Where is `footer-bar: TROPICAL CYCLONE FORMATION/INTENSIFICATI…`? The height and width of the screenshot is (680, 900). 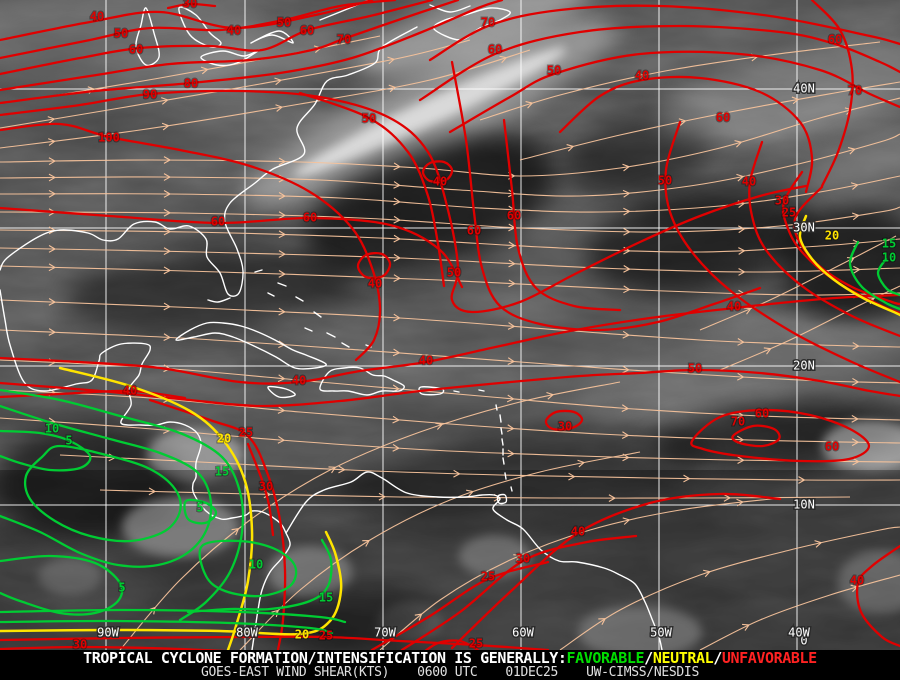 footer-bar: TROPICAL CYCLONE FORMATION/INTENSIFICATI… is located at coordinates (450, 665).